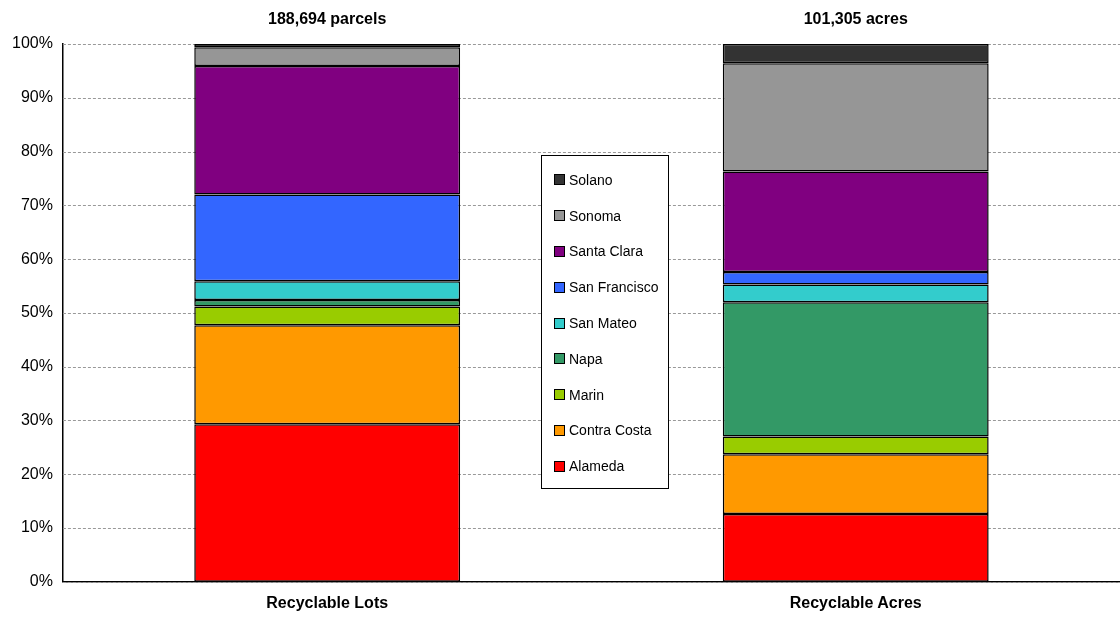 The height and width of the screenshot is (633, 1120). I want to click on legend-label: Napa, so click(586, 358).